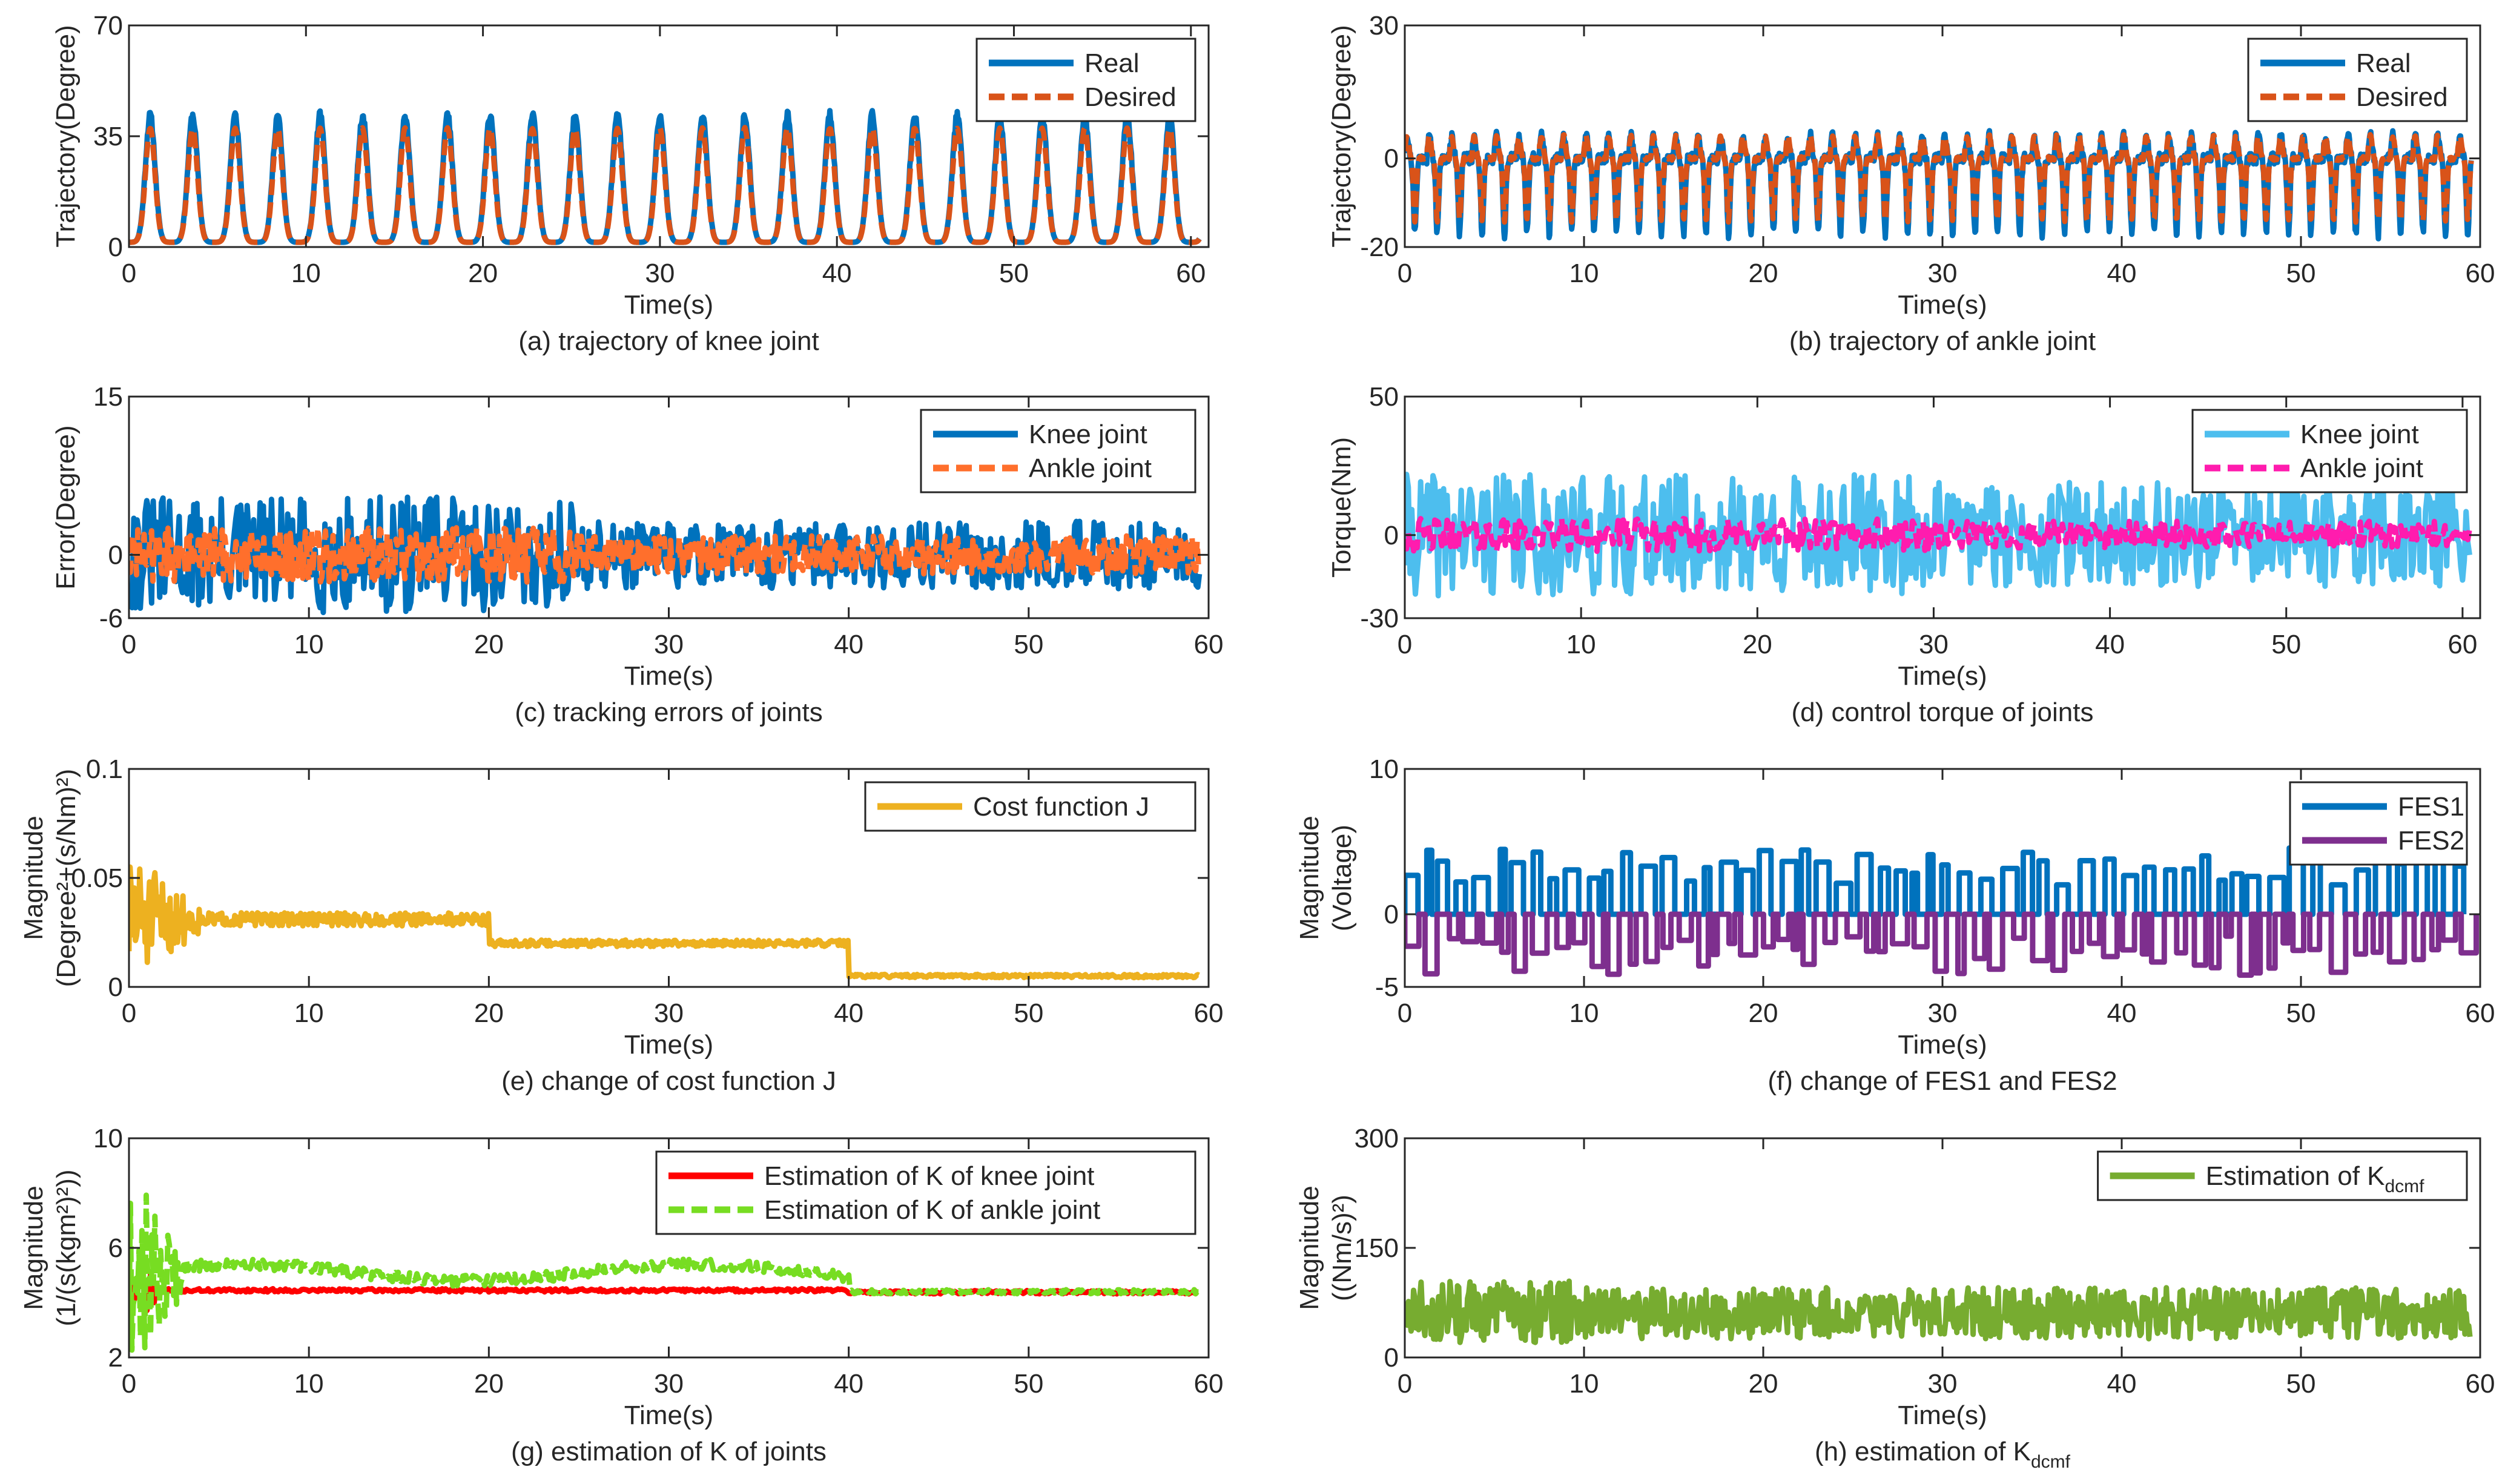 This screenshot has height=1484, width=2505. What do you see at coordinates (309, 645) in the screenshot?
I see `x-tick-label-2-1: 10` at bounding box center [309, 645].